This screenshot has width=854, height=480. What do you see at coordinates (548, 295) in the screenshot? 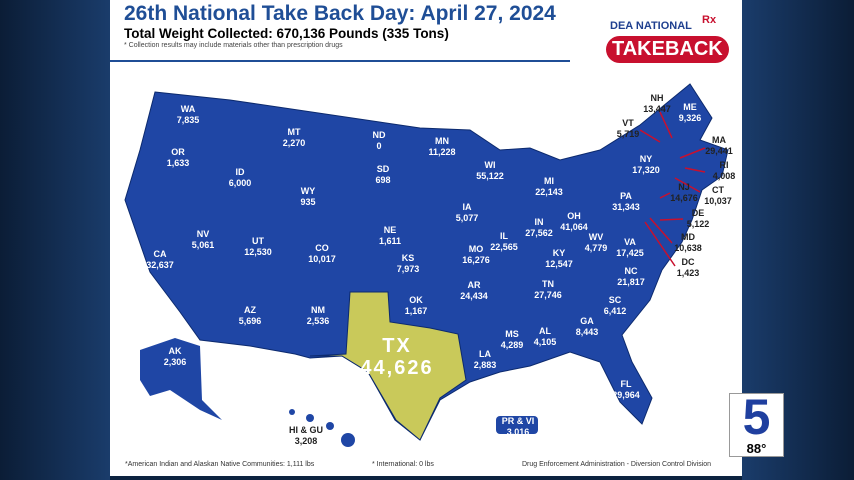
I see `state-value: 27,746` at bounding box center [548, 295].